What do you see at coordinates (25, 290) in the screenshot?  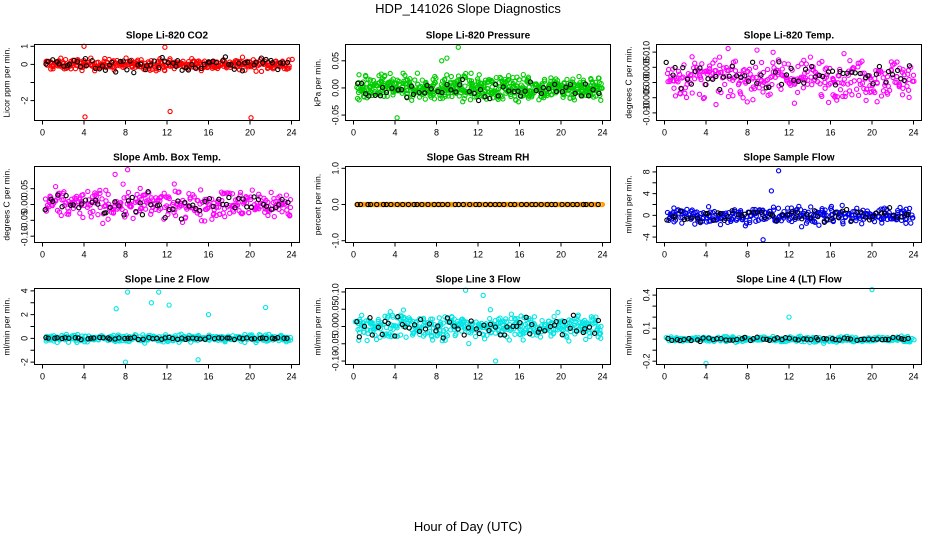 I see `y-tick-label: 4` at bounding box center [25, 290].